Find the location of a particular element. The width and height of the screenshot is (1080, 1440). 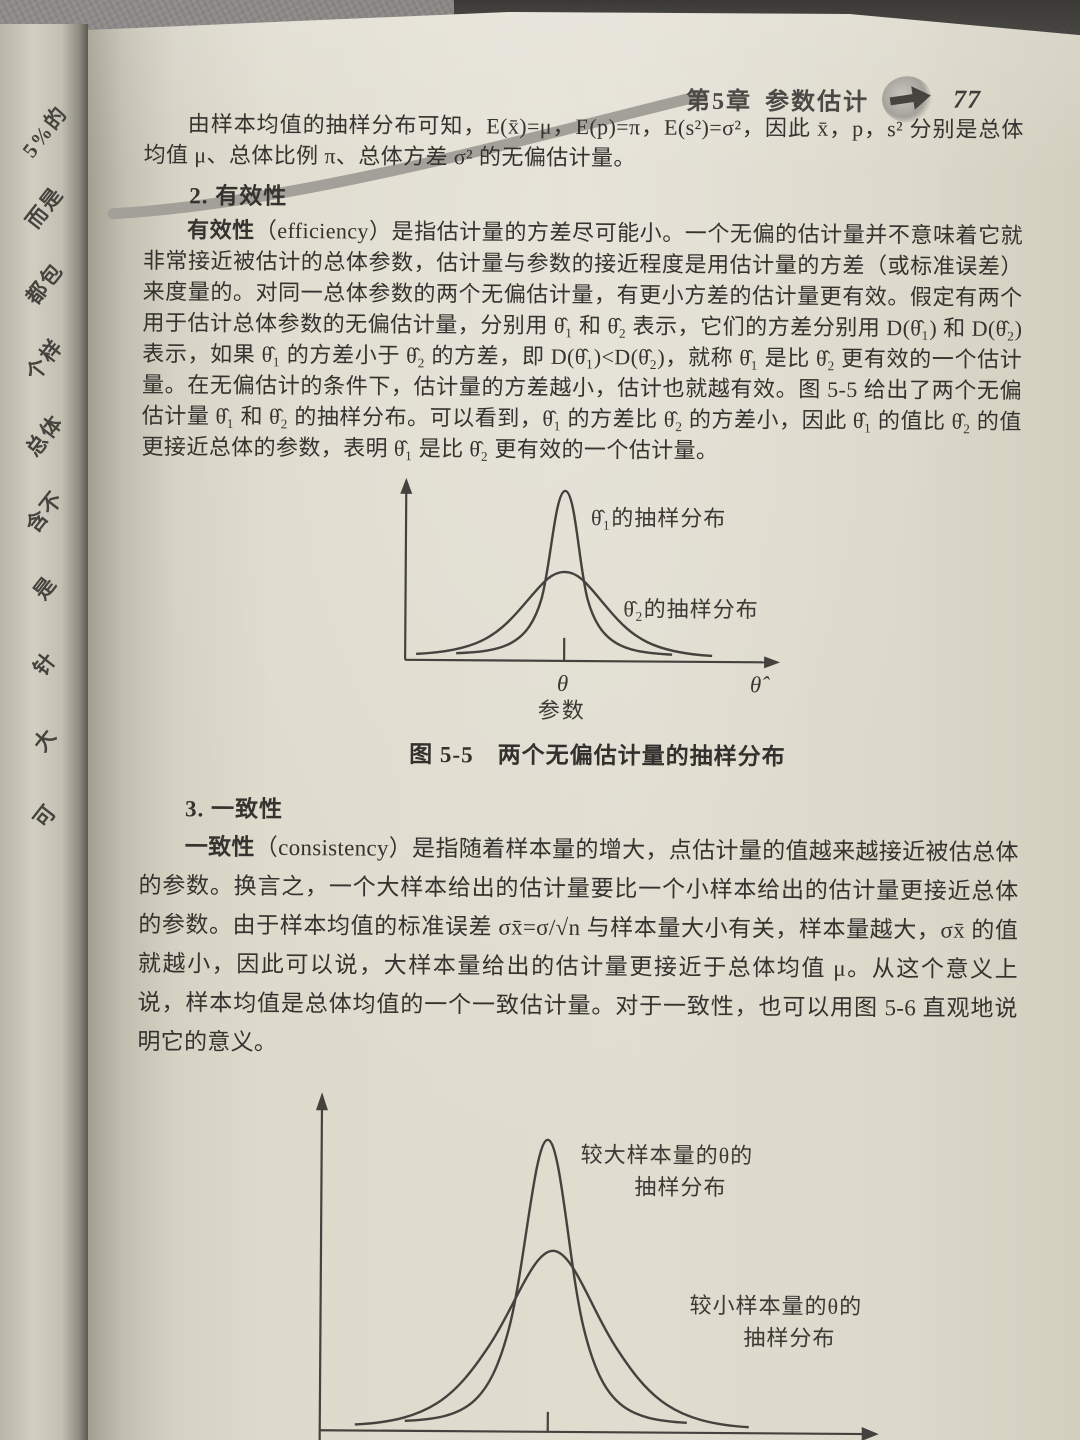

large-sample-label-line1: 较大样本量的θ的 is located at coordinates (667, 1155).